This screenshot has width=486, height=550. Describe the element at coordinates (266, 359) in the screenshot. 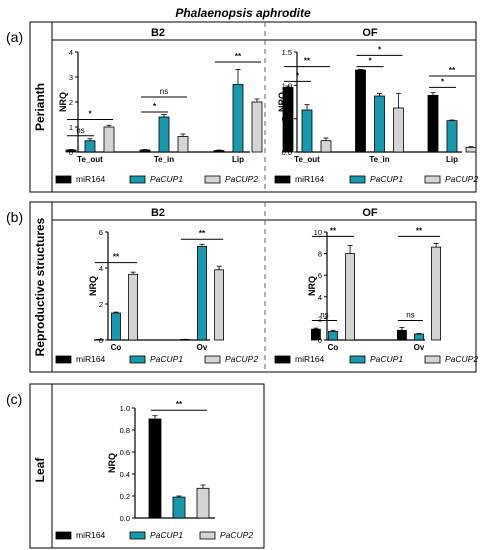

I see `legend-b: miR164 PaCUP1 PaCUP2 miR164 PaCUP1 PaCUP2` at that location.